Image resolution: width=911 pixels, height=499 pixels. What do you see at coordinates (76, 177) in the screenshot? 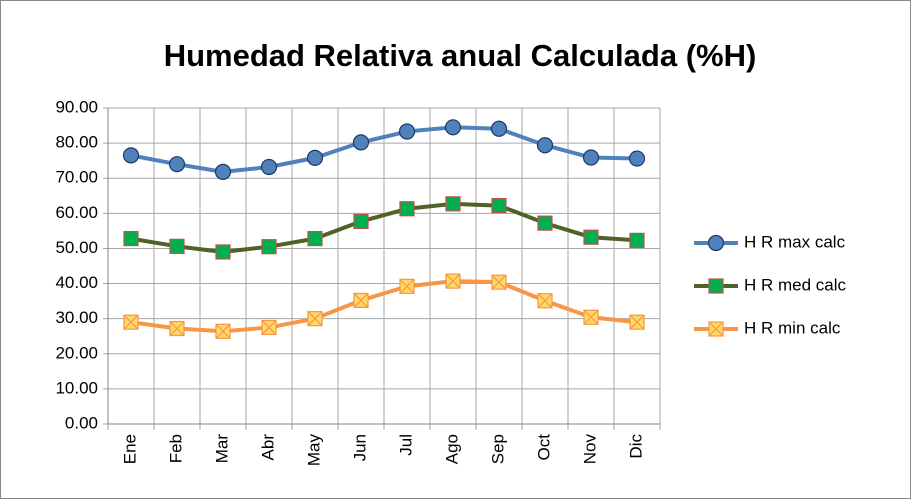
I see `y-tick-label: 70.00` at bounding box center [76, 177].